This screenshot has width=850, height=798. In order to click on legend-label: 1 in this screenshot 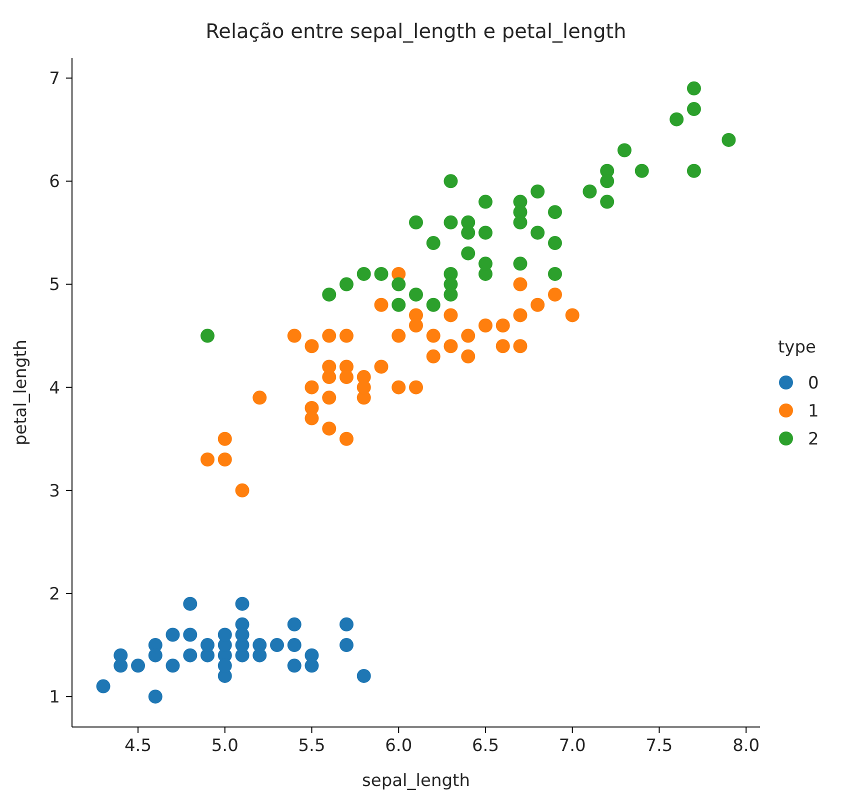, I will do `click(813, 411)`.